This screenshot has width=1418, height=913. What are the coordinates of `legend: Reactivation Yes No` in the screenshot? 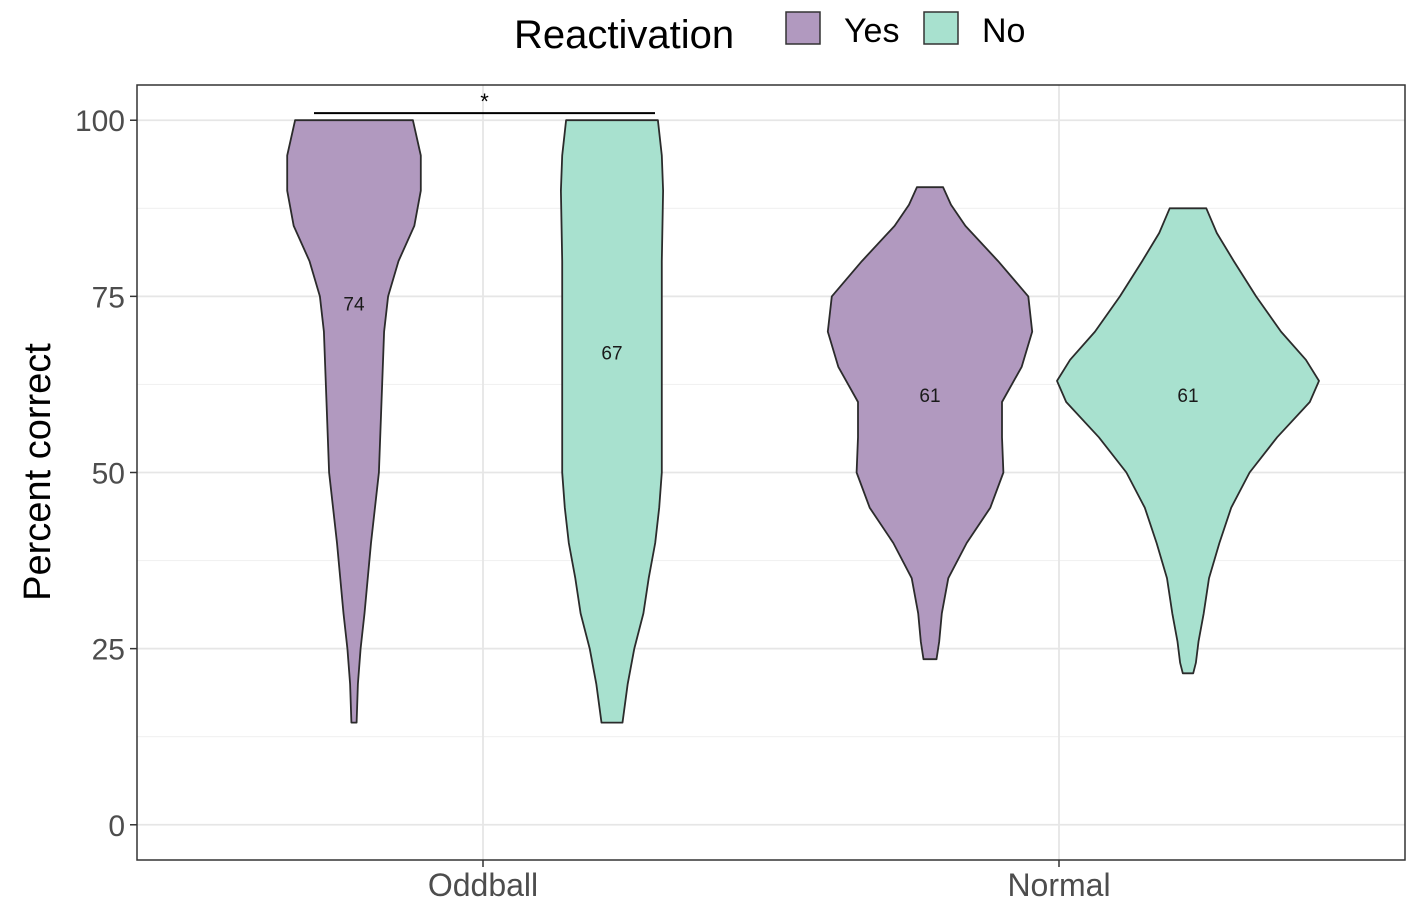 It's located at (769, 34).